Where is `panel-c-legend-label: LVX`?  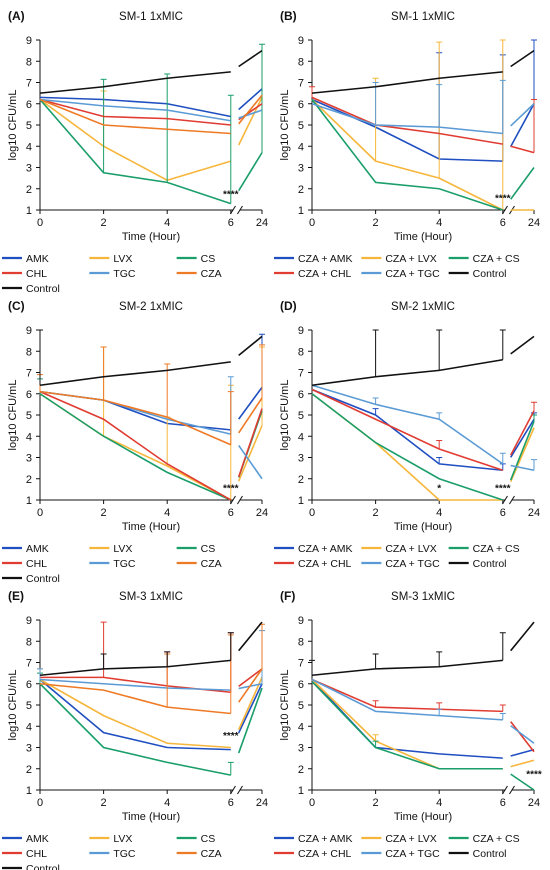
panel-c-legend-label: LVX is located at coordinates (122, 549).